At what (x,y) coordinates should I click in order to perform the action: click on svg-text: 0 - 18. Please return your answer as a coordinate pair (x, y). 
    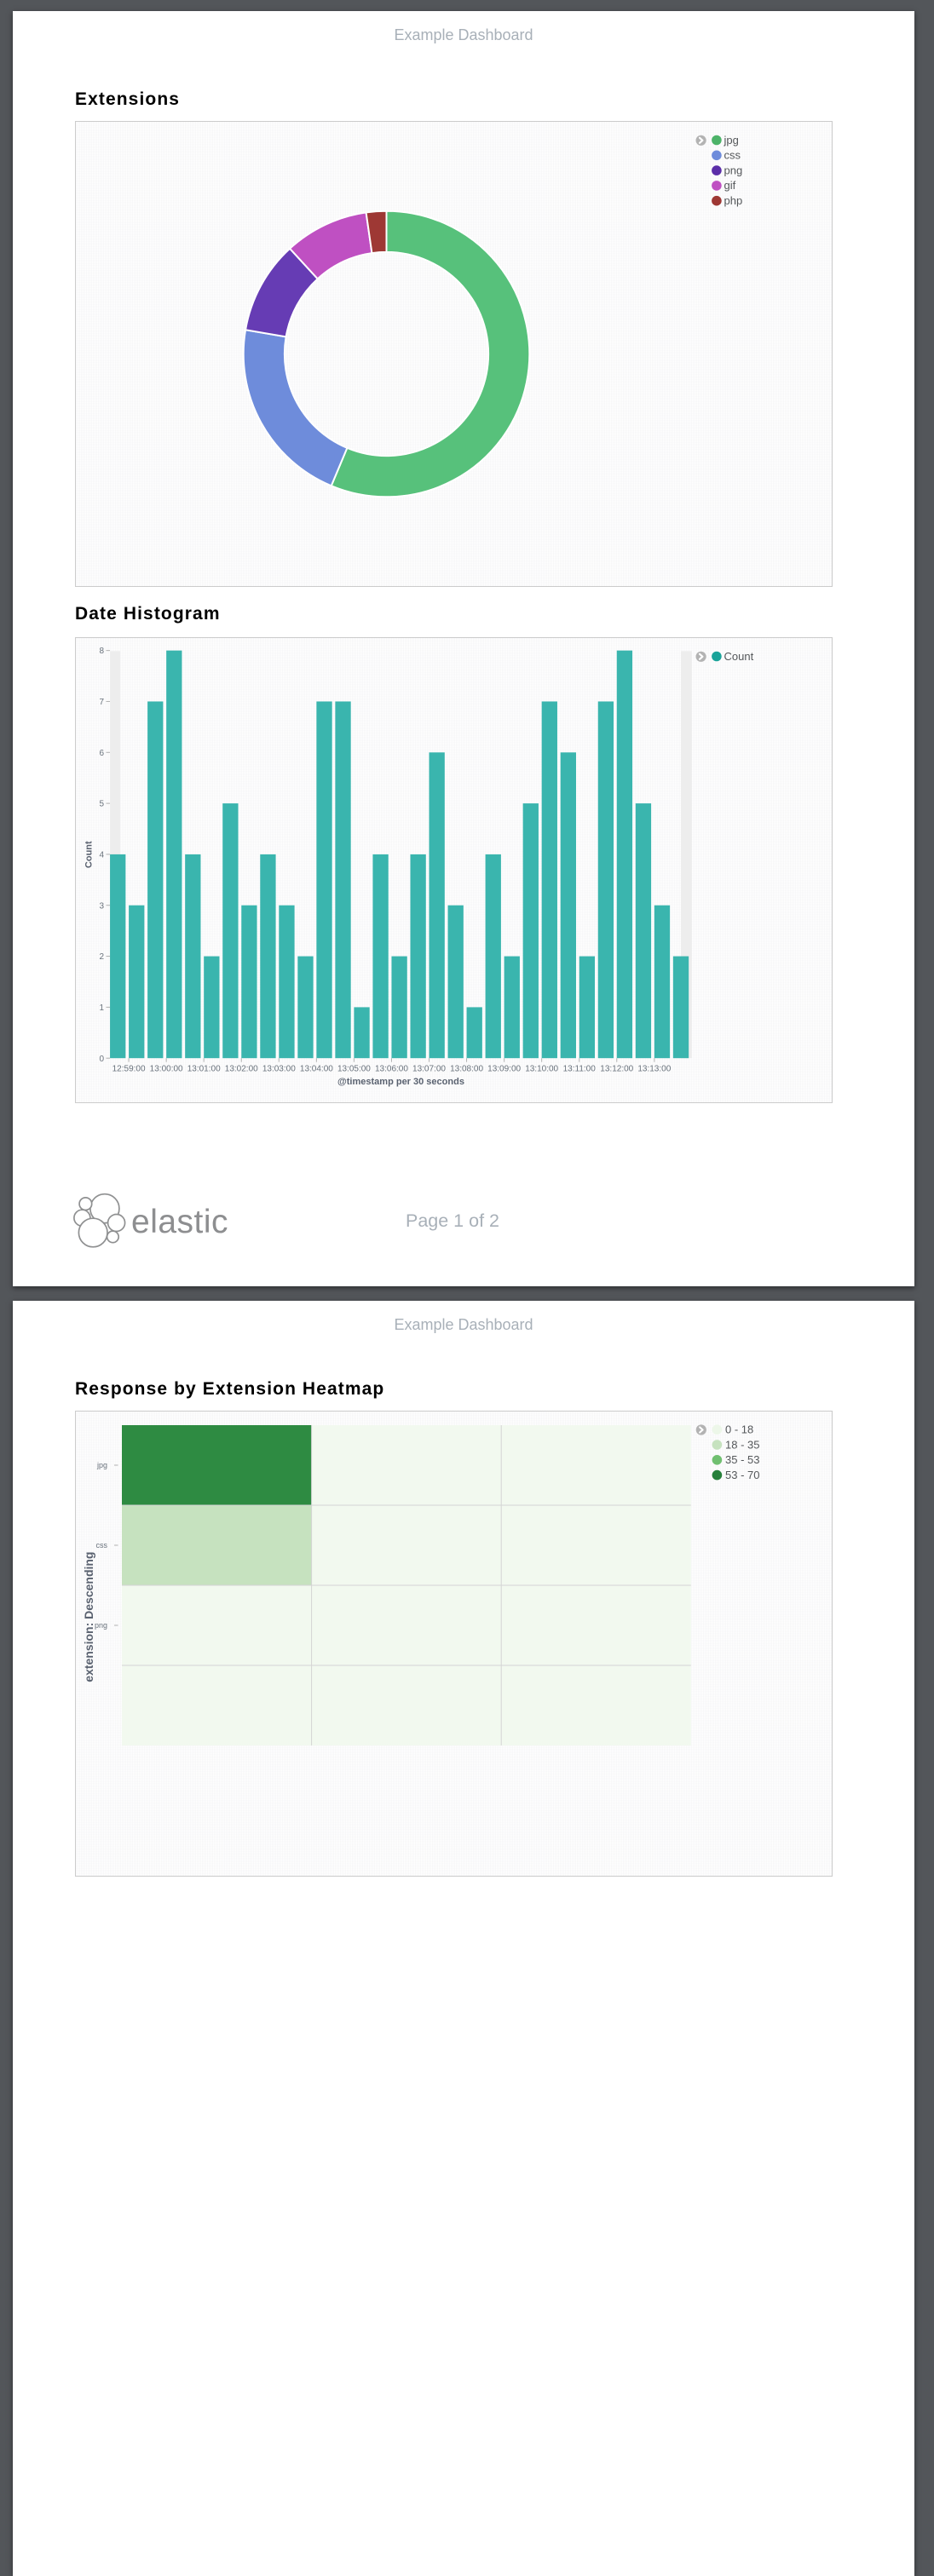
    Looking at the image, I should click on (739, 1429).